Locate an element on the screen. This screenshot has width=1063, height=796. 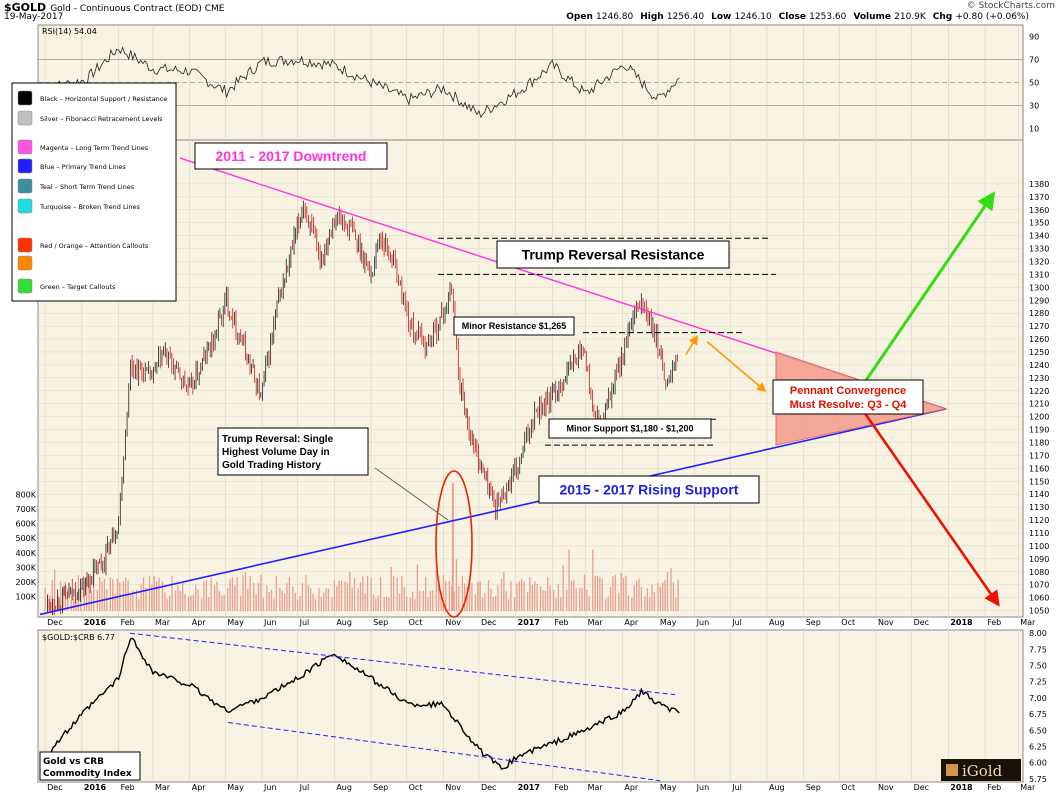
price-tick-label: 1200 is located at coordinates (1039, 417).